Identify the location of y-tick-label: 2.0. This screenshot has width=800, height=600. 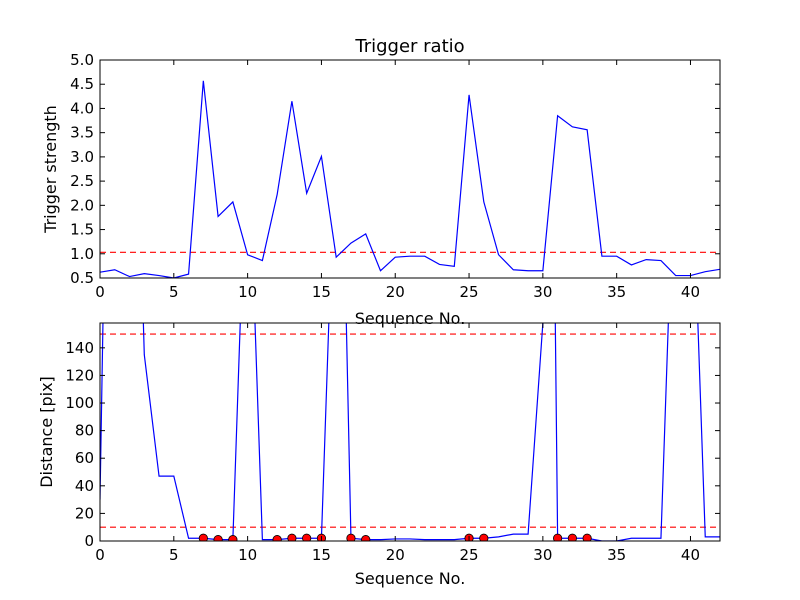
(82, 205).